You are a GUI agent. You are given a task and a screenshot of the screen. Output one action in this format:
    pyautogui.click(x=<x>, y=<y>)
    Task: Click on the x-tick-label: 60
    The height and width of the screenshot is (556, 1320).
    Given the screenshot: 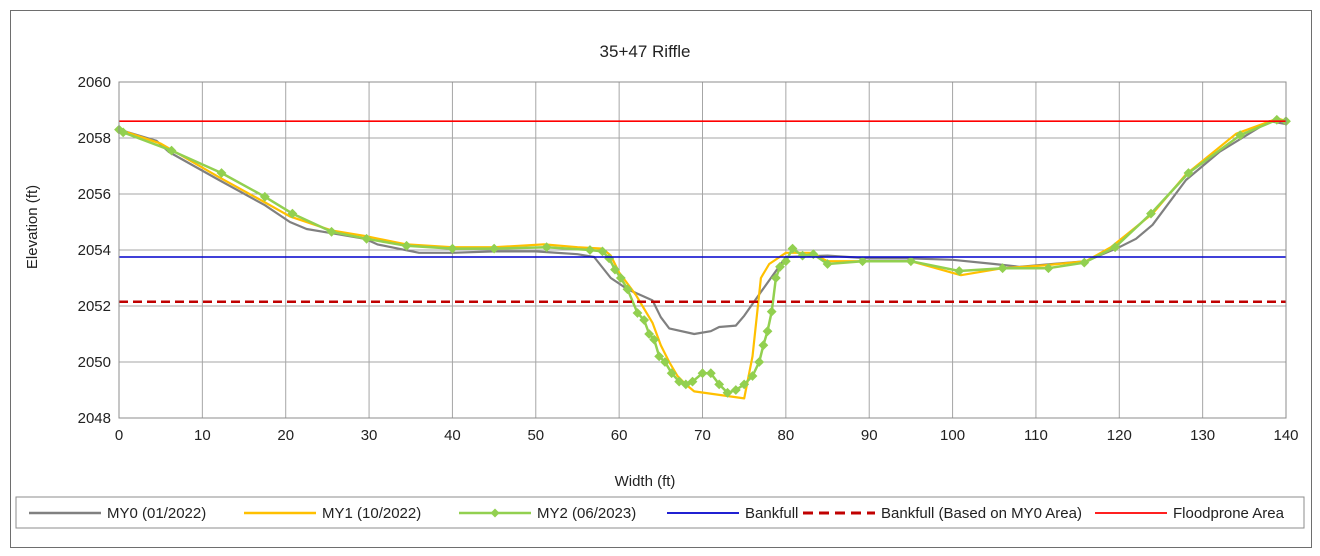 What is the action you would take?
    pyautogui.click(x=619, y=435)
    